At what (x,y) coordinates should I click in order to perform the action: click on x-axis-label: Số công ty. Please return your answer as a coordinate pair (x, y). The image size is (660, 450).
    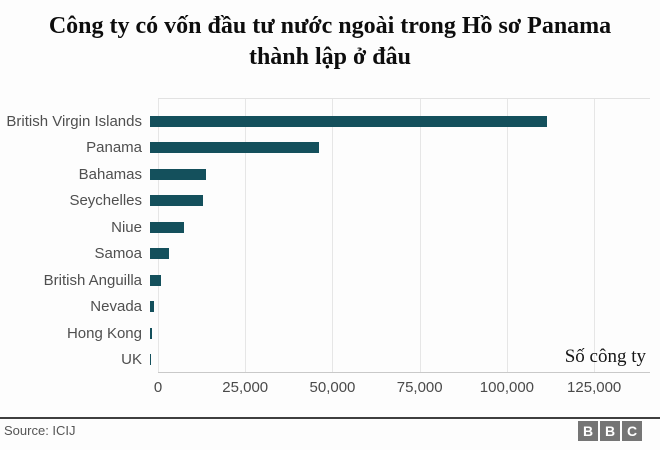
    Looking at the image, I should click on (605, 356).